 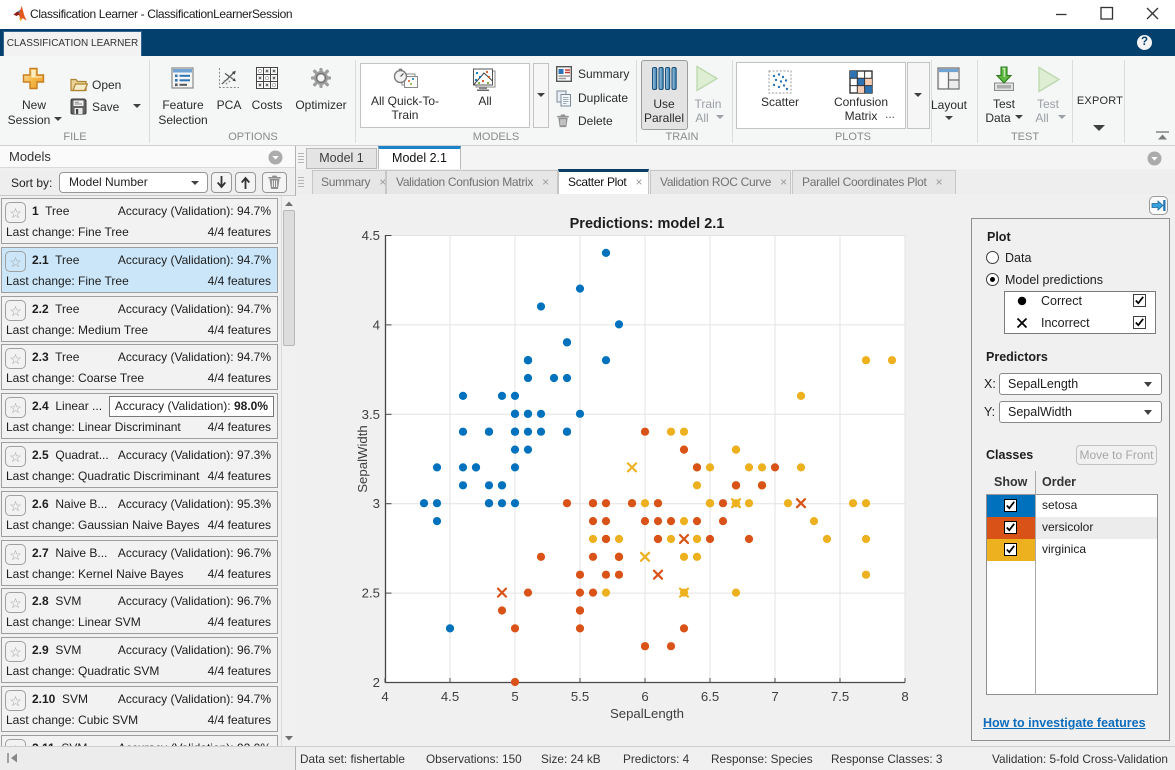 What do you see at coordinates (644, 696) in the screenshot?
I see `svg-text: 6` at bounding box center [644, 696].